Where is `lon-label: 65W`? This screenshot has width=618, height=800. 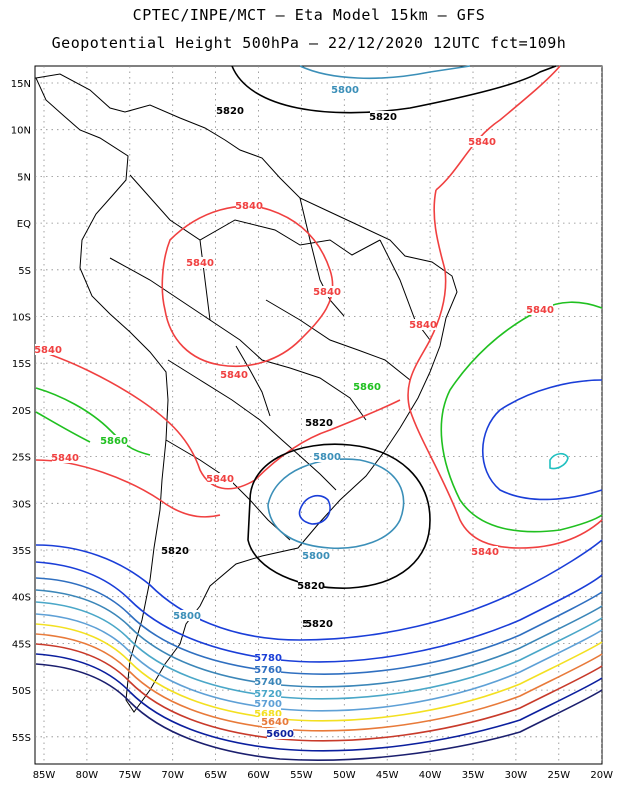 lon-label: 65W is located at coordinates (215, 775).